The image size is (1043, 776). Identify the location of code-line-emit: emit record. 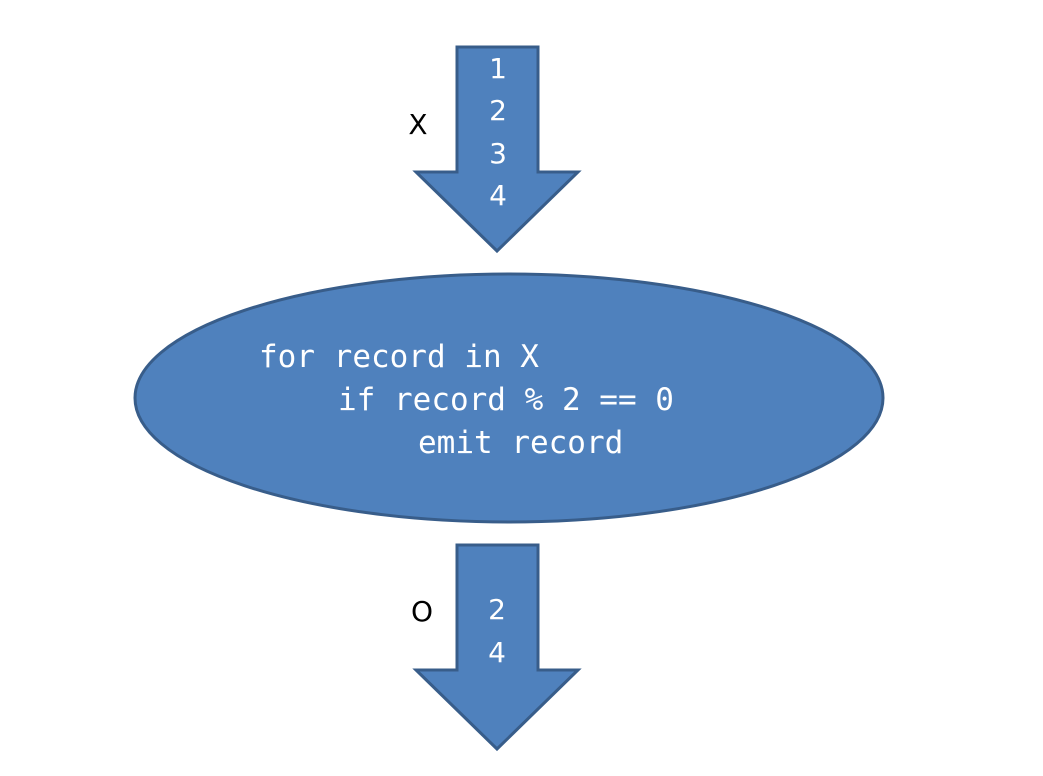
(520, 443).